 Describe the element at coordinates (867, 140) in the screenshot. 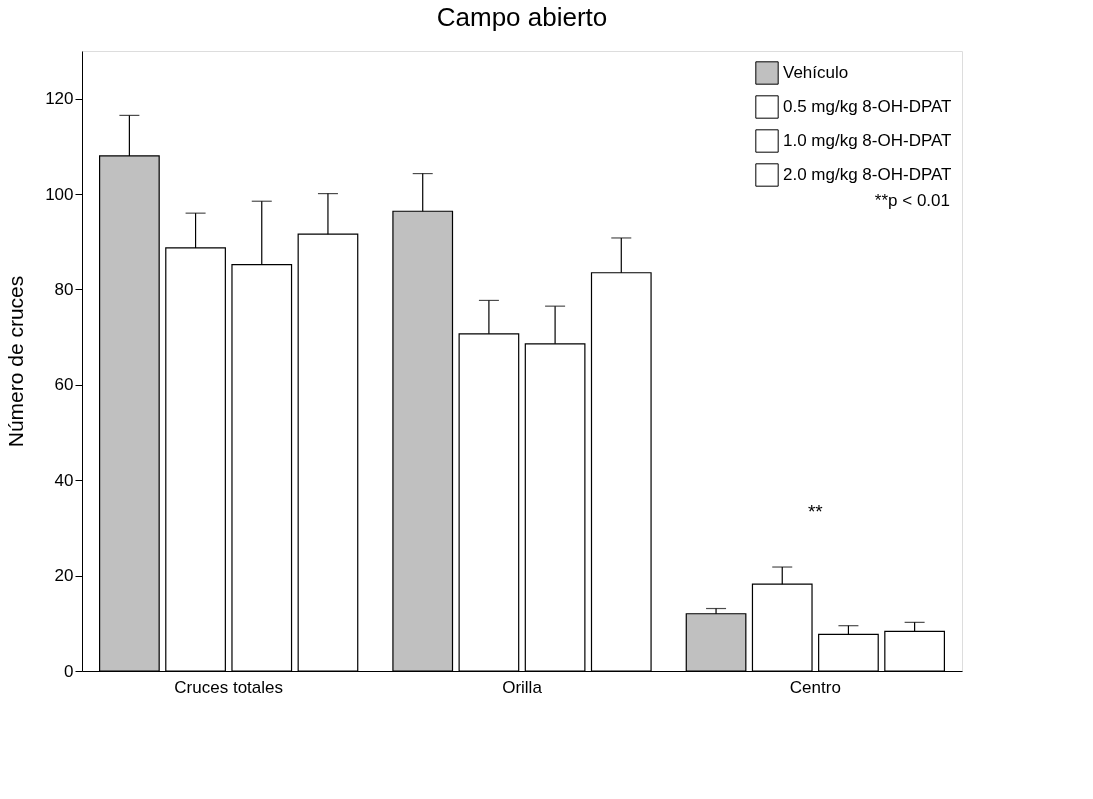

I see `legend-label: 1.0 mg/kg 8-OH-DPAT` at that location.